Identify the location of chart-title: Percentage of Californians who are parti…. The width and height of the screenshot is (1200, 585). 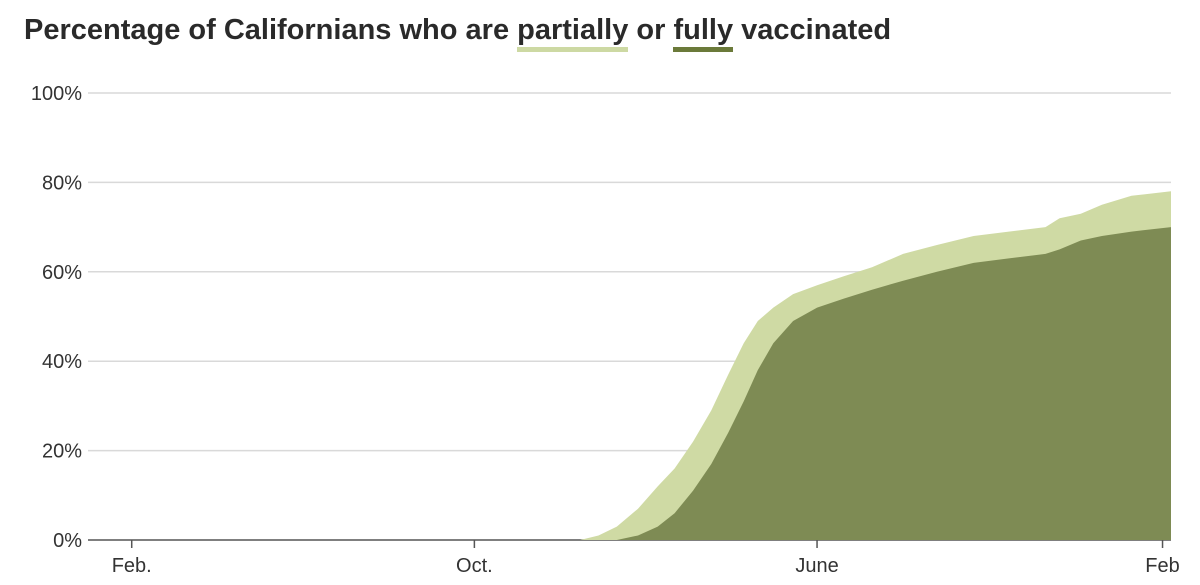
(457, 30).